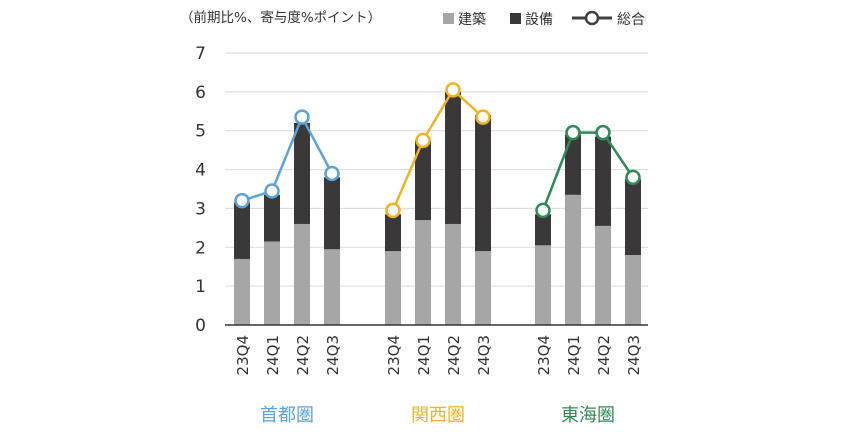 The height and width of the screenshot is (435, 864). Describe the element at coordinates (287, 415) in the screenshot. I see `group-label: 首都圏` at that location.